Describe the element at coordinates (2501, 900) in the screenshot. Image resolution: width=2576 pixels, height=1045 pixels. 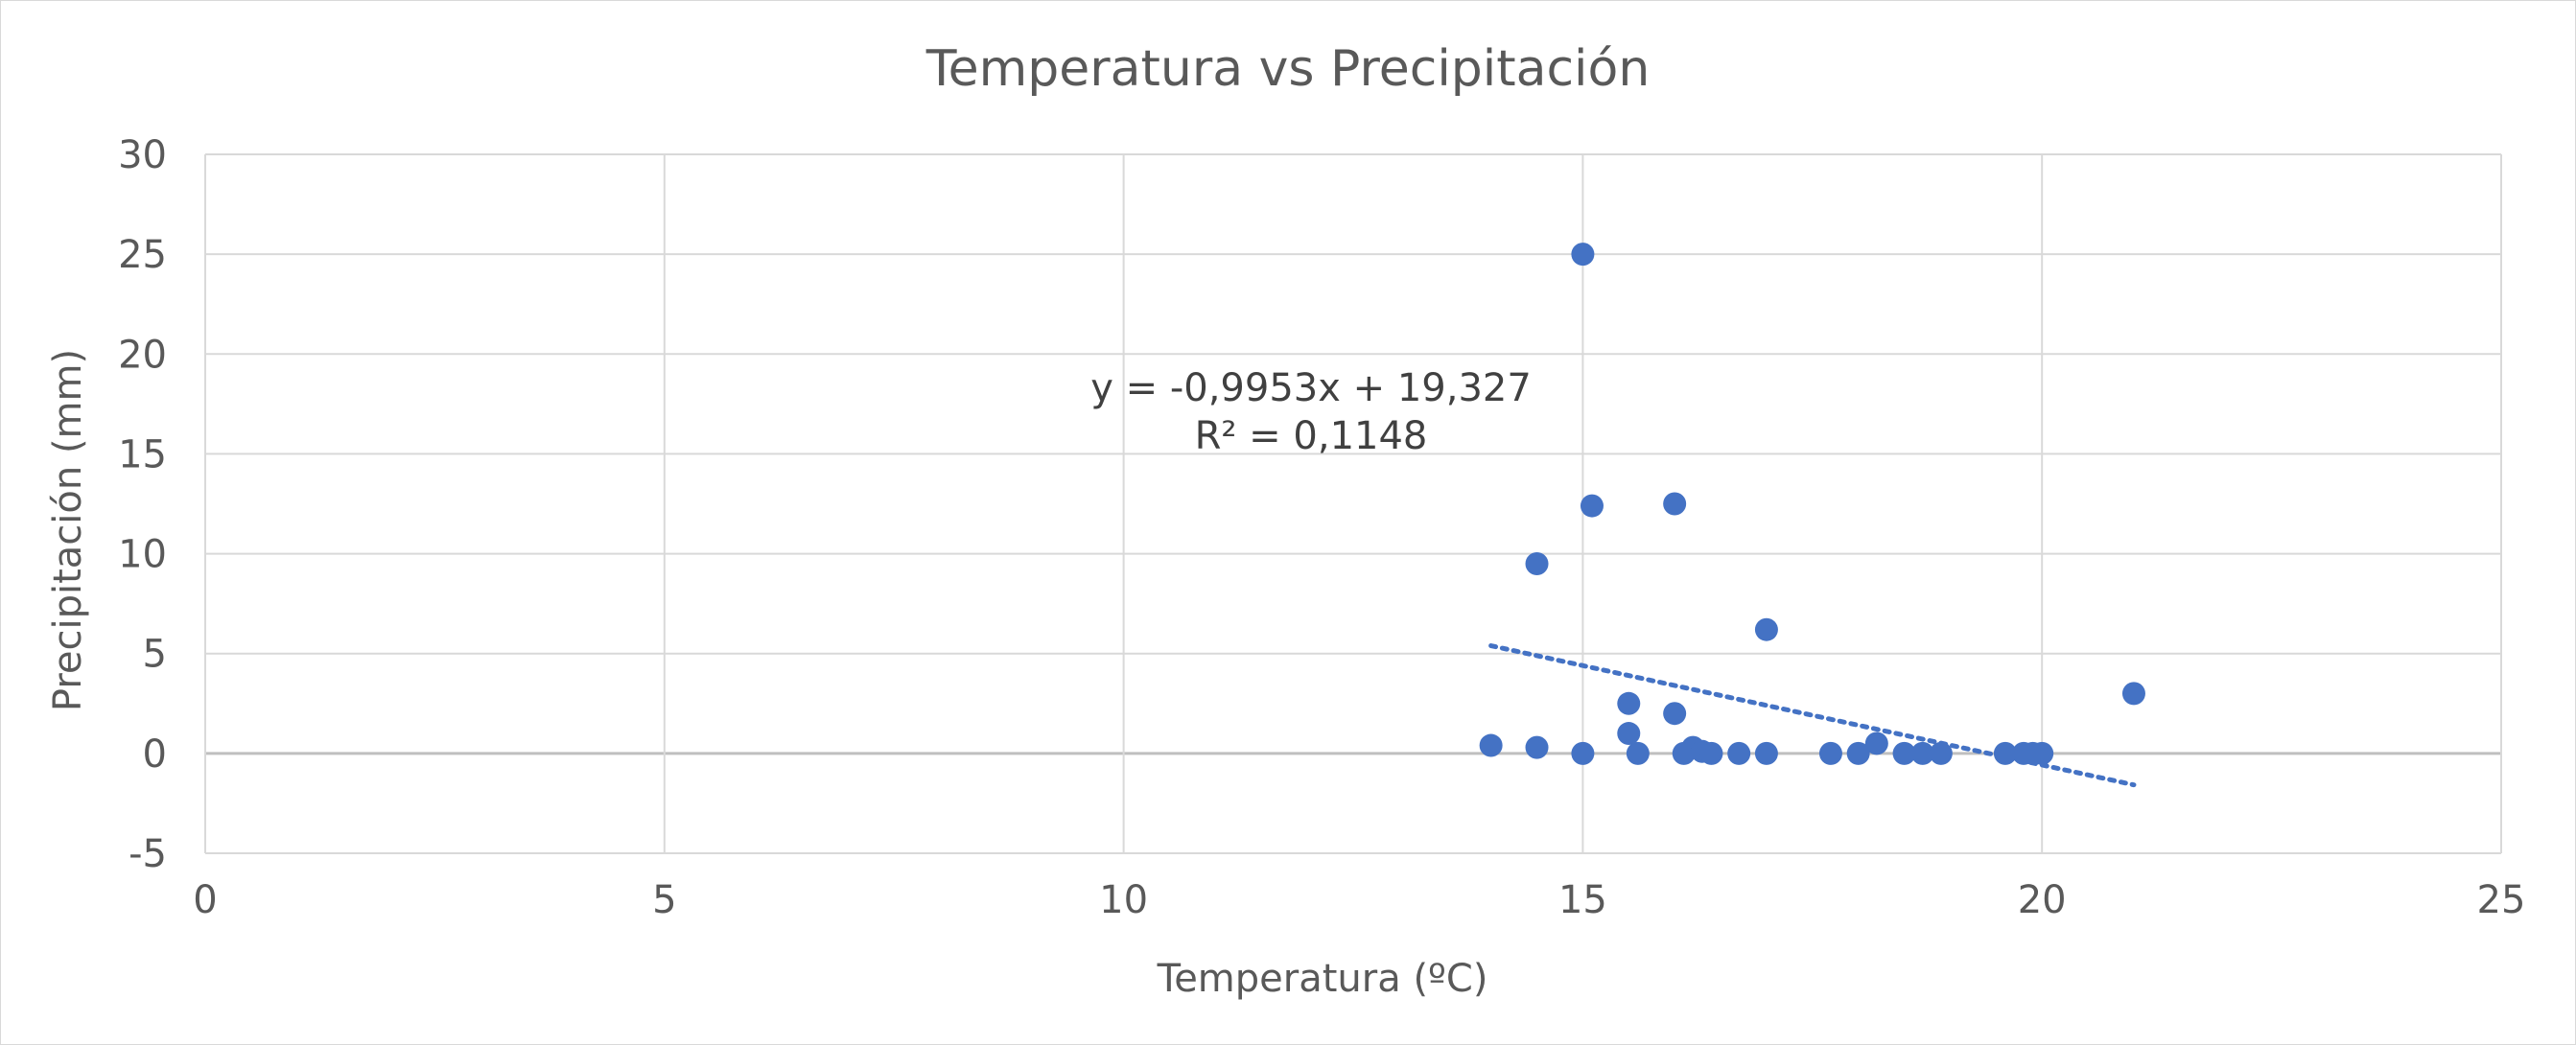
I see `x-tick-label: 25` at that location.